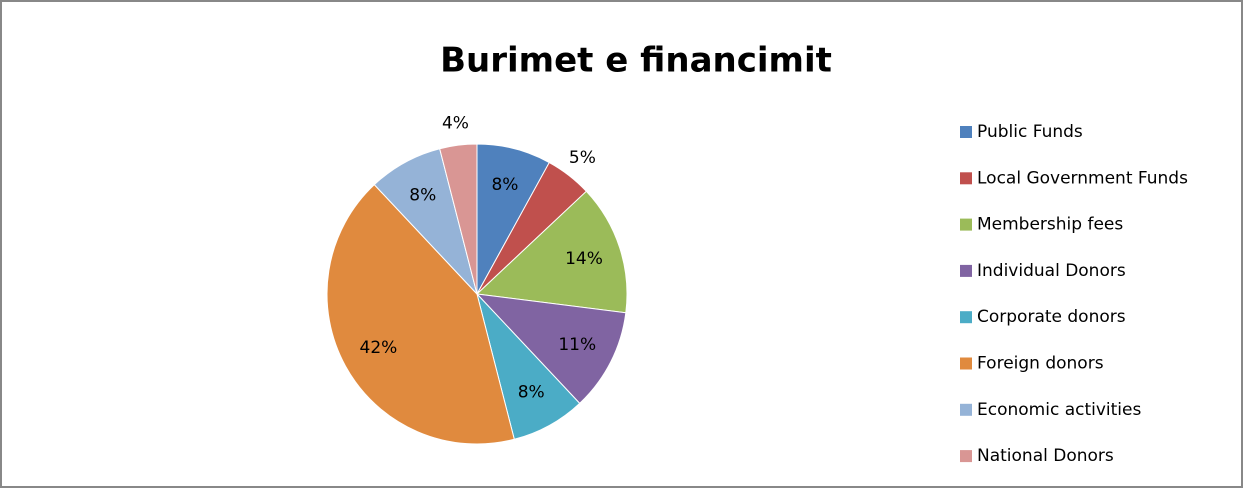 This screenshot has width=1243, height=488. I want to click on legend-label: Local Government Funds, so click(1082, 178).